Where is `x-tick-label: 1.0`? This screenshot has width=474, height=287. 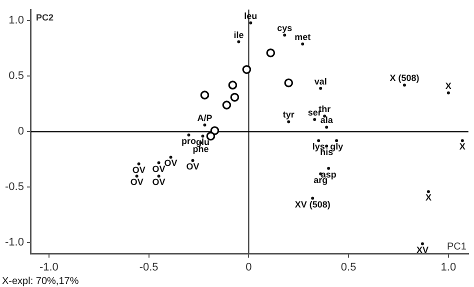 x-tick-label: 1.0 is located at coordinates (448, 267).